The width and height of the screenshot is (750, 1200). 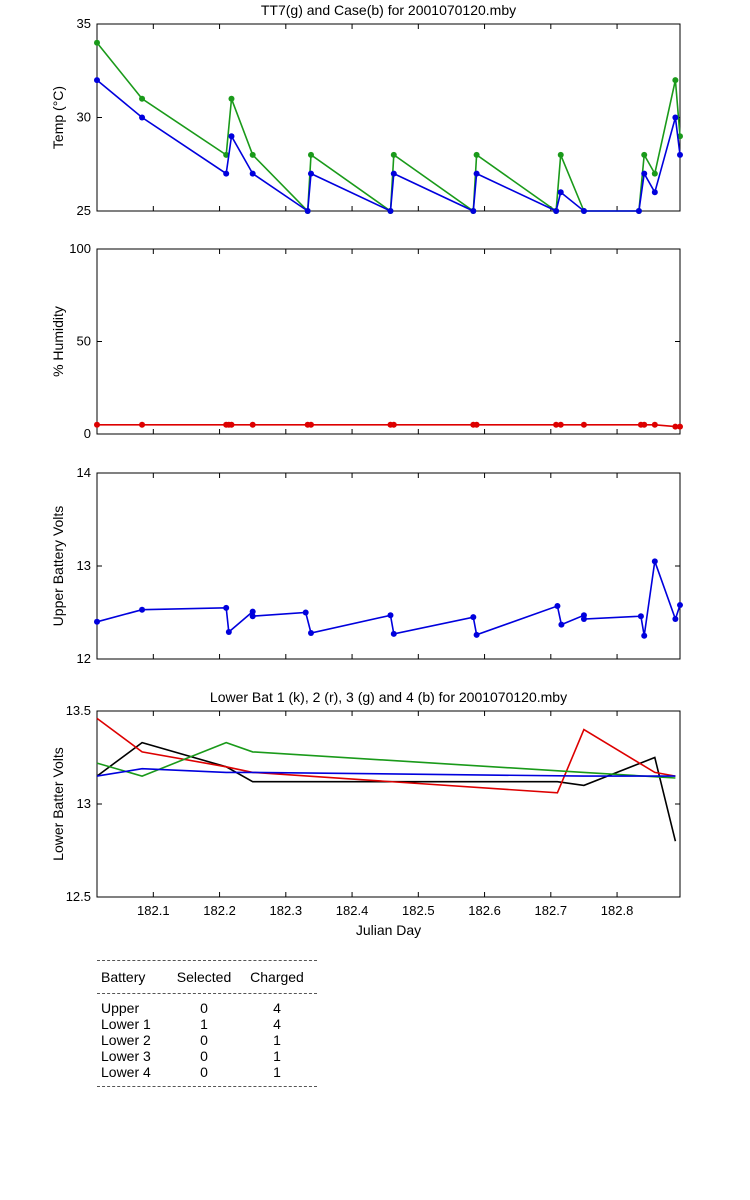 I want to click on cell-battery: Lower 4, so click(x=126, y=1072).